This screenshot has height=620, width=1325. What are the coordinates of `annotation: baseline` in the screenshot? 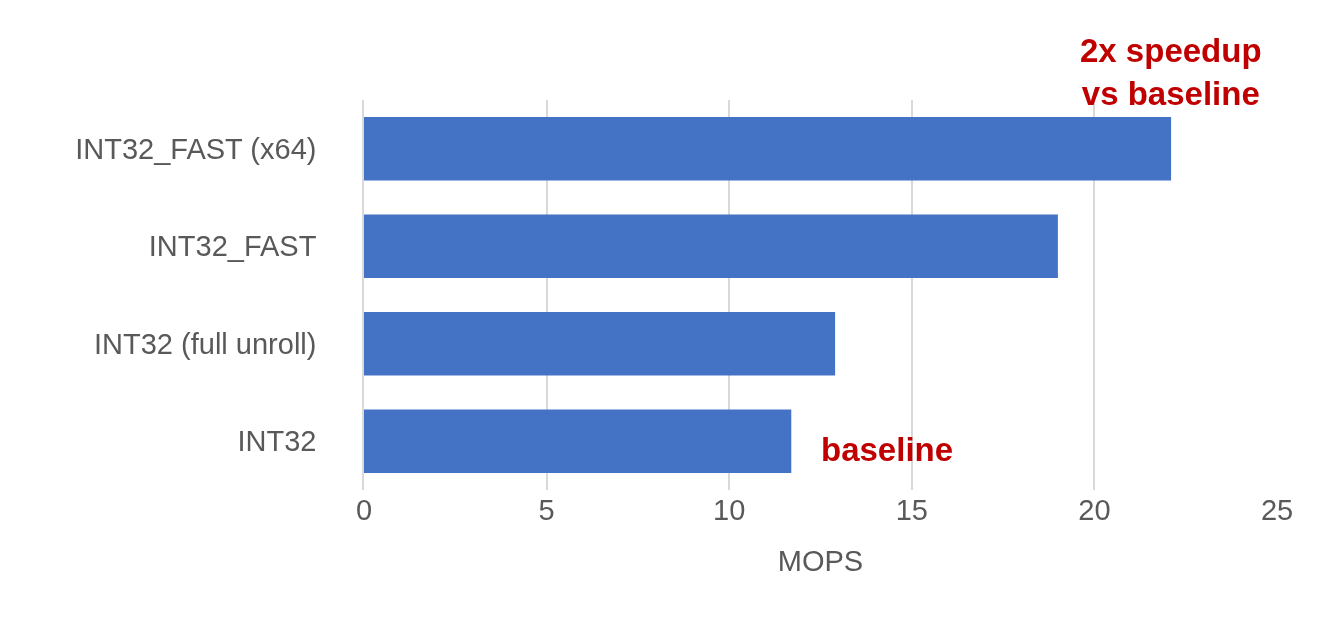 It's located at (887, 449).